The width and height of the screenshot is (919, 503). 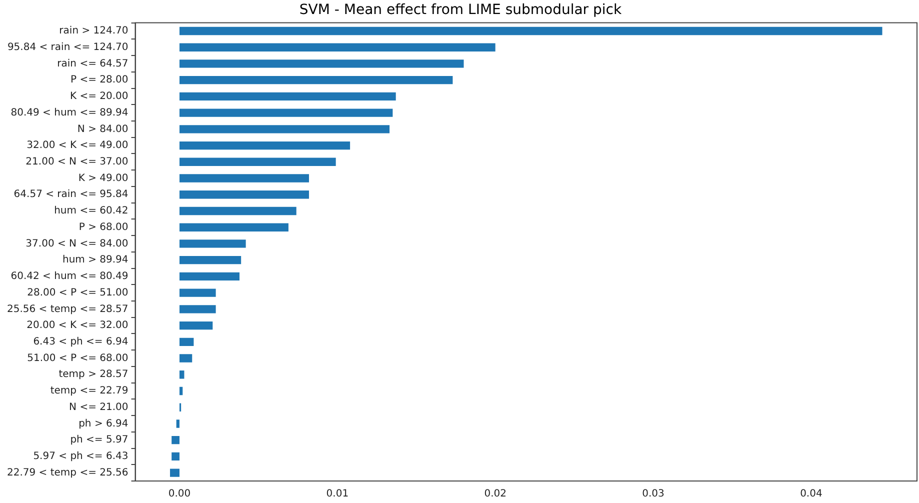 I want to click on y-tick-label: 64.57 < rain <= 95.84, so click(x=71, y=194).